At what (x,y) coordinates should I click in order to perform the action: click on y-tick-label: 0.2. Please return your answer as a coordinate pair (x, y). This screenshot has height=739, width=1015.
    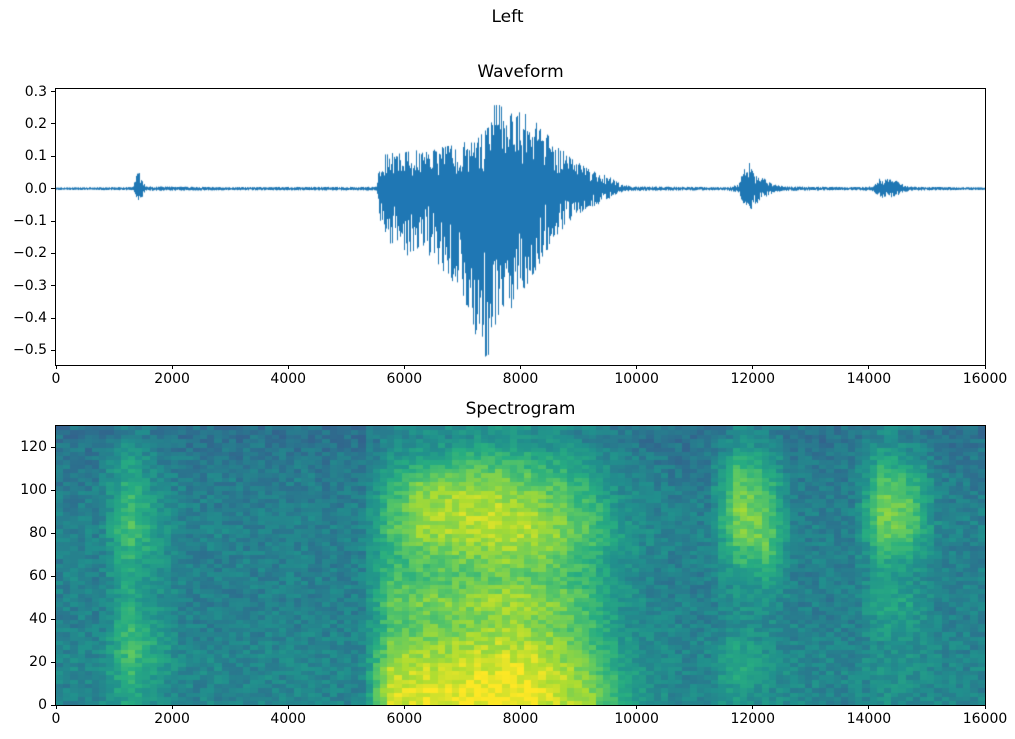
    Looking at the image, I should click on (35, 123).